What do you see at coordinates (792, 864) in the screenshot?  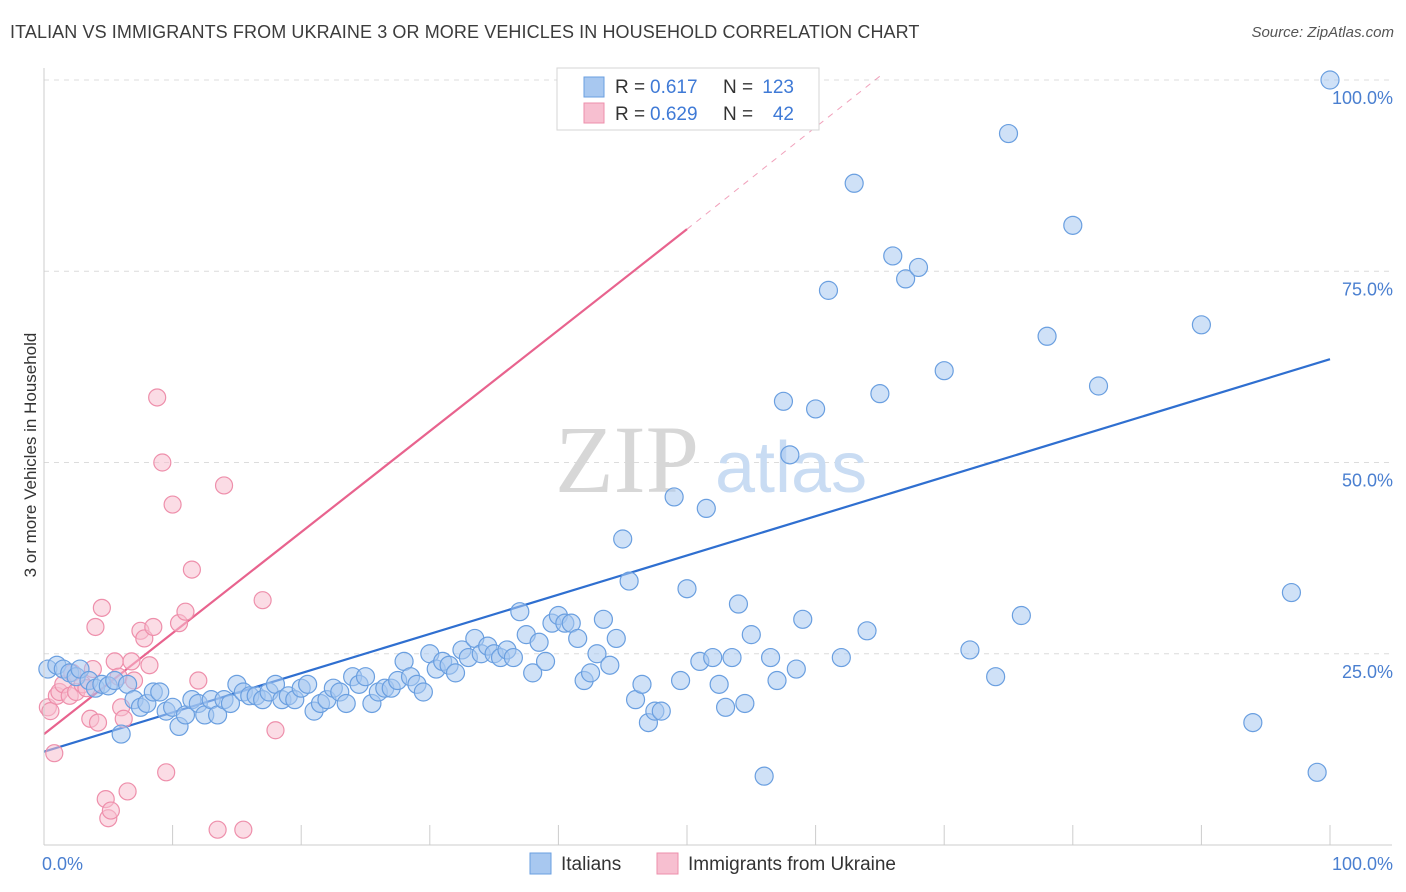 I see `bottom-legend-label-ukraine: Immigrants from Ukraine` at bounding box center [792, 864].